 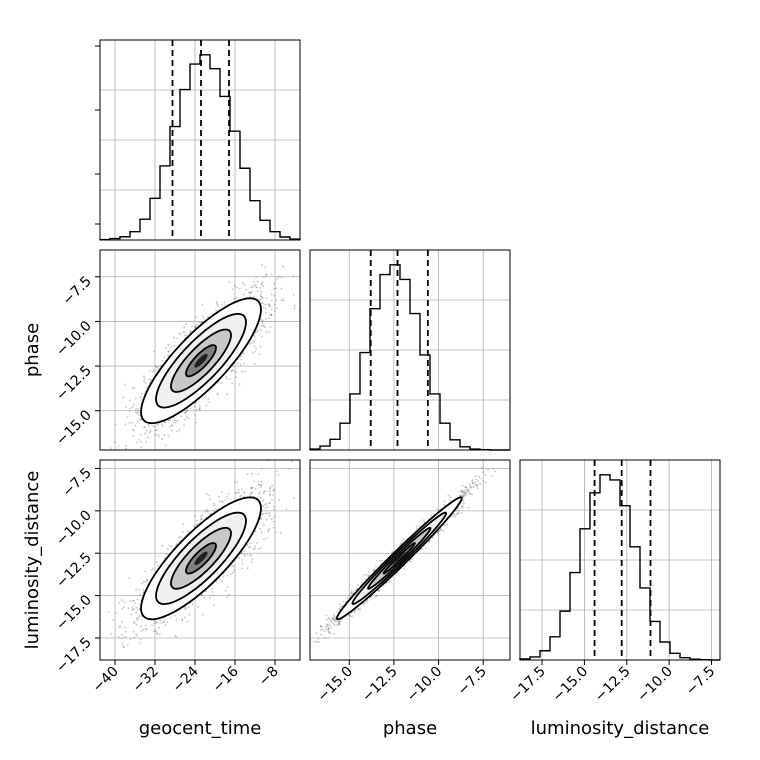 What do you see at coordinates (74, 528) in the screenshot?
I see `y-tick-label: −10.0` at bounding box center [74, 528].